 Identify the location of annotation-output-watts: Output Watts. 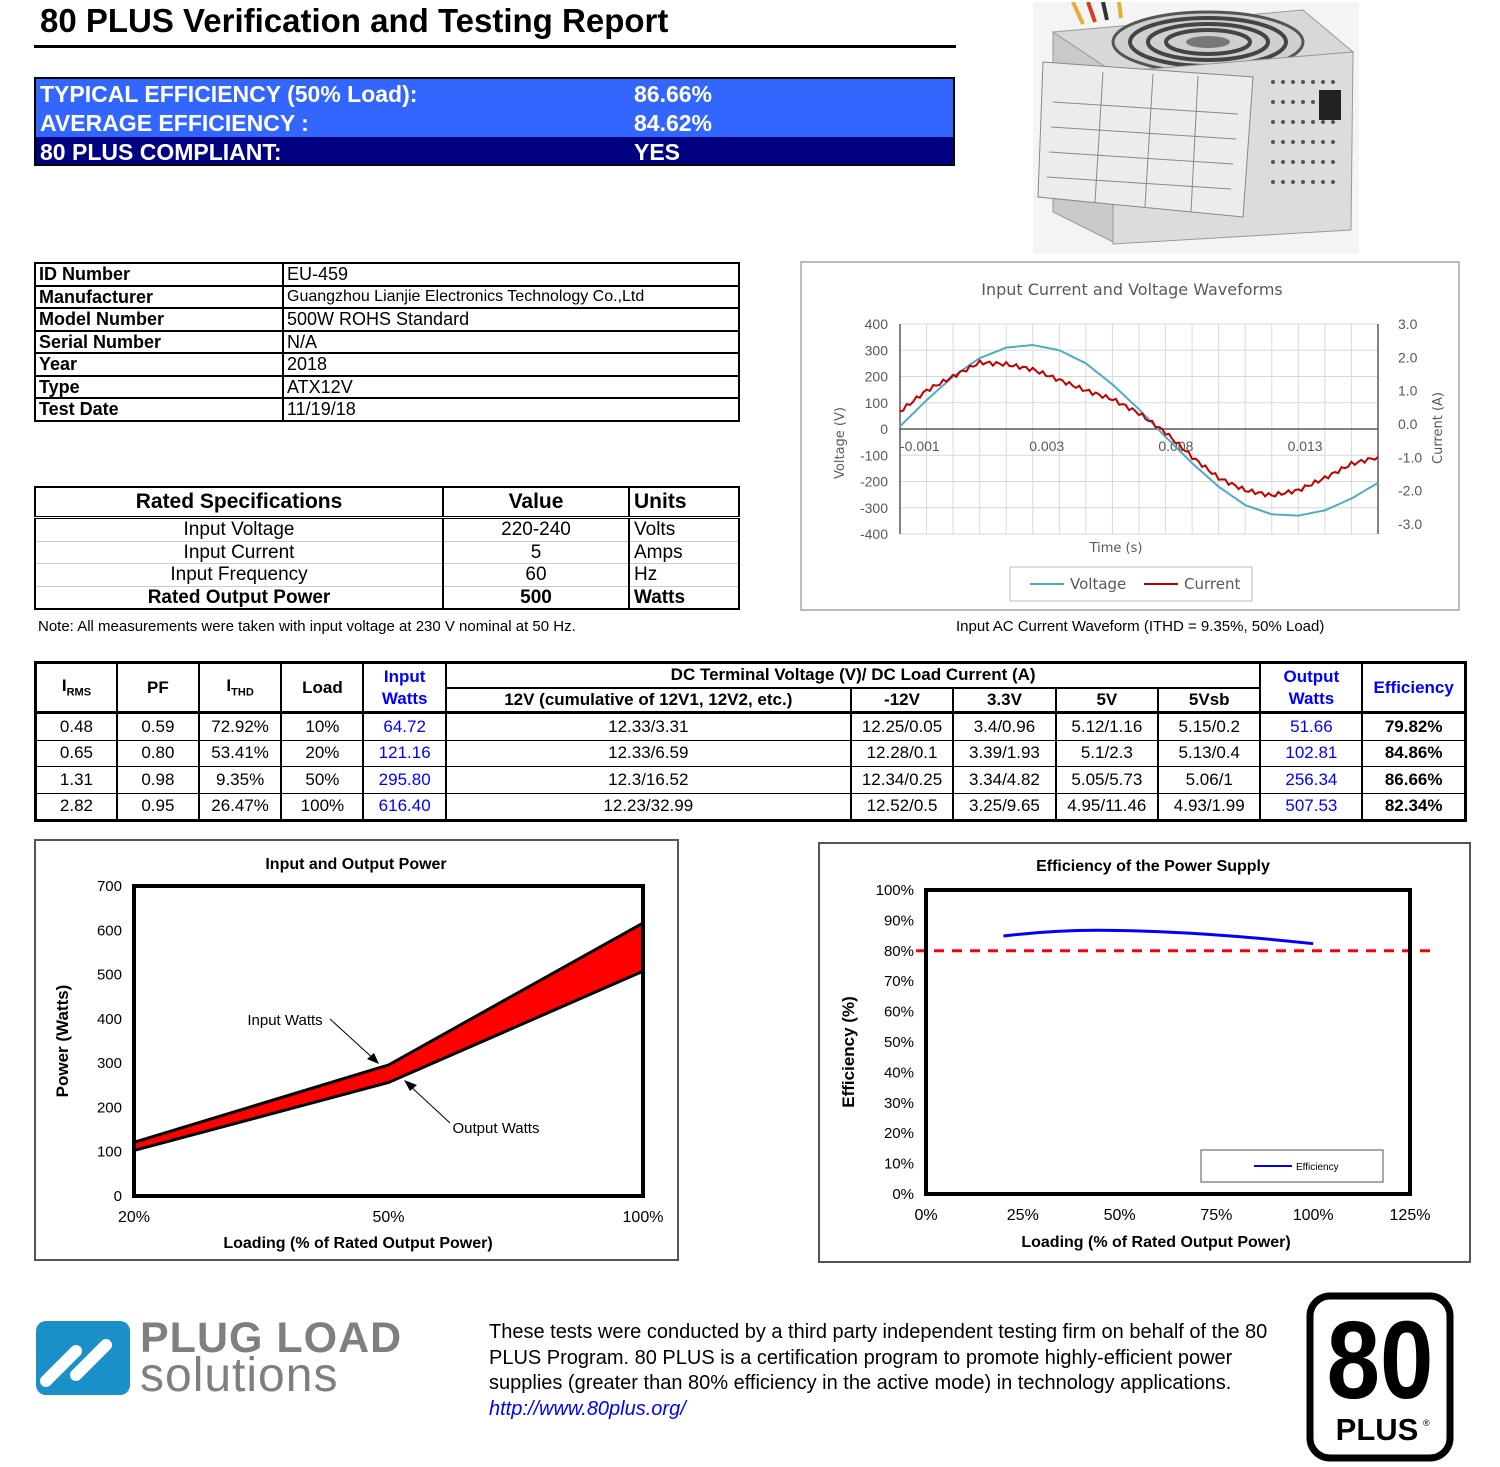
(496, 1128).